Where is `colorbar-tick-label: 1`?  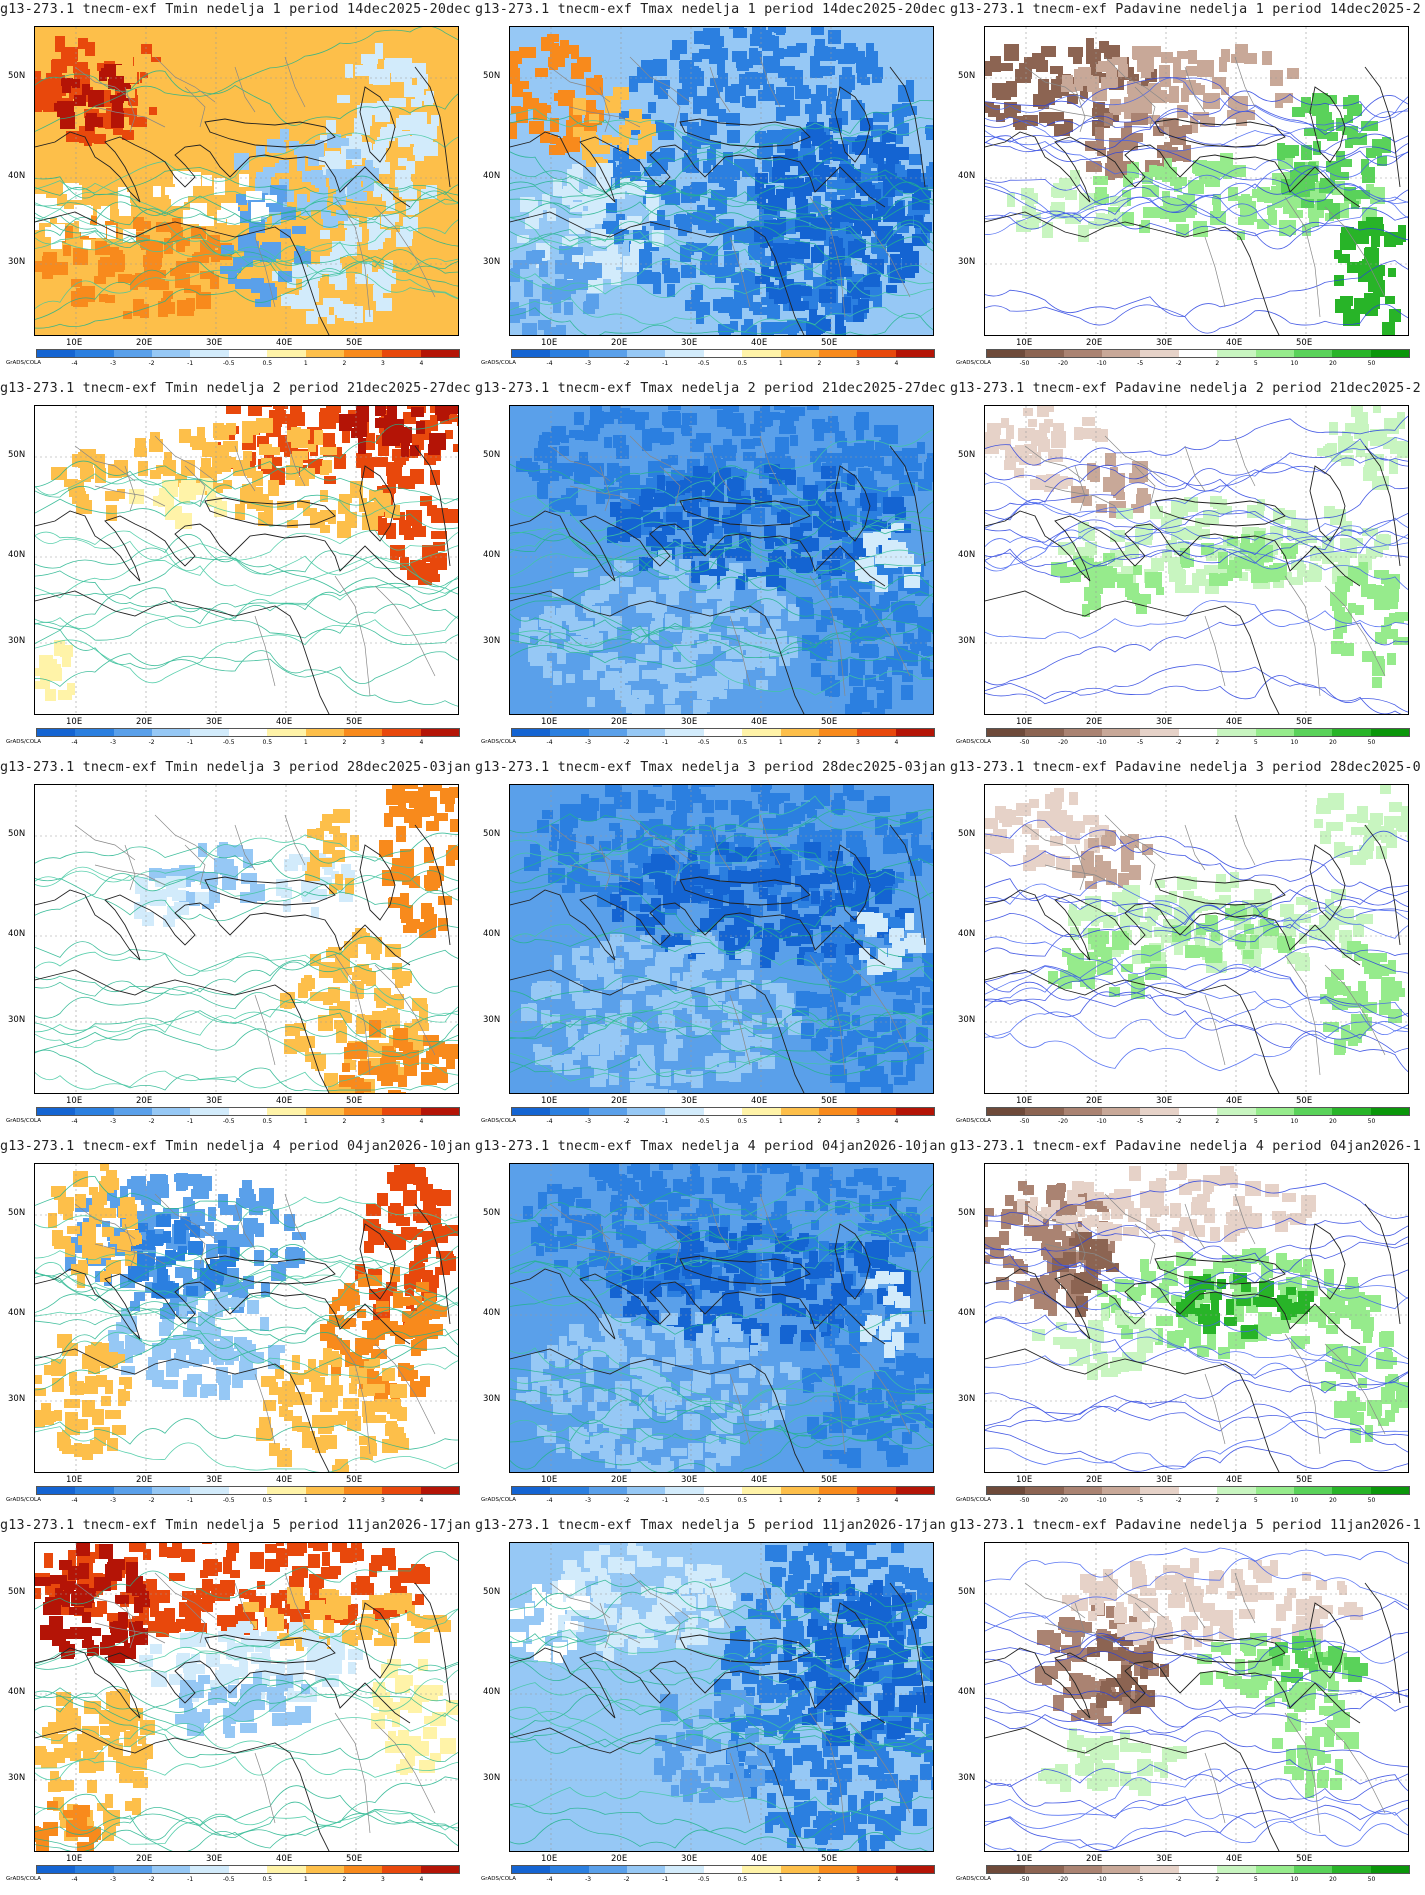 colorbar-tick-label: 1 is located at coordinates (780, 1500).